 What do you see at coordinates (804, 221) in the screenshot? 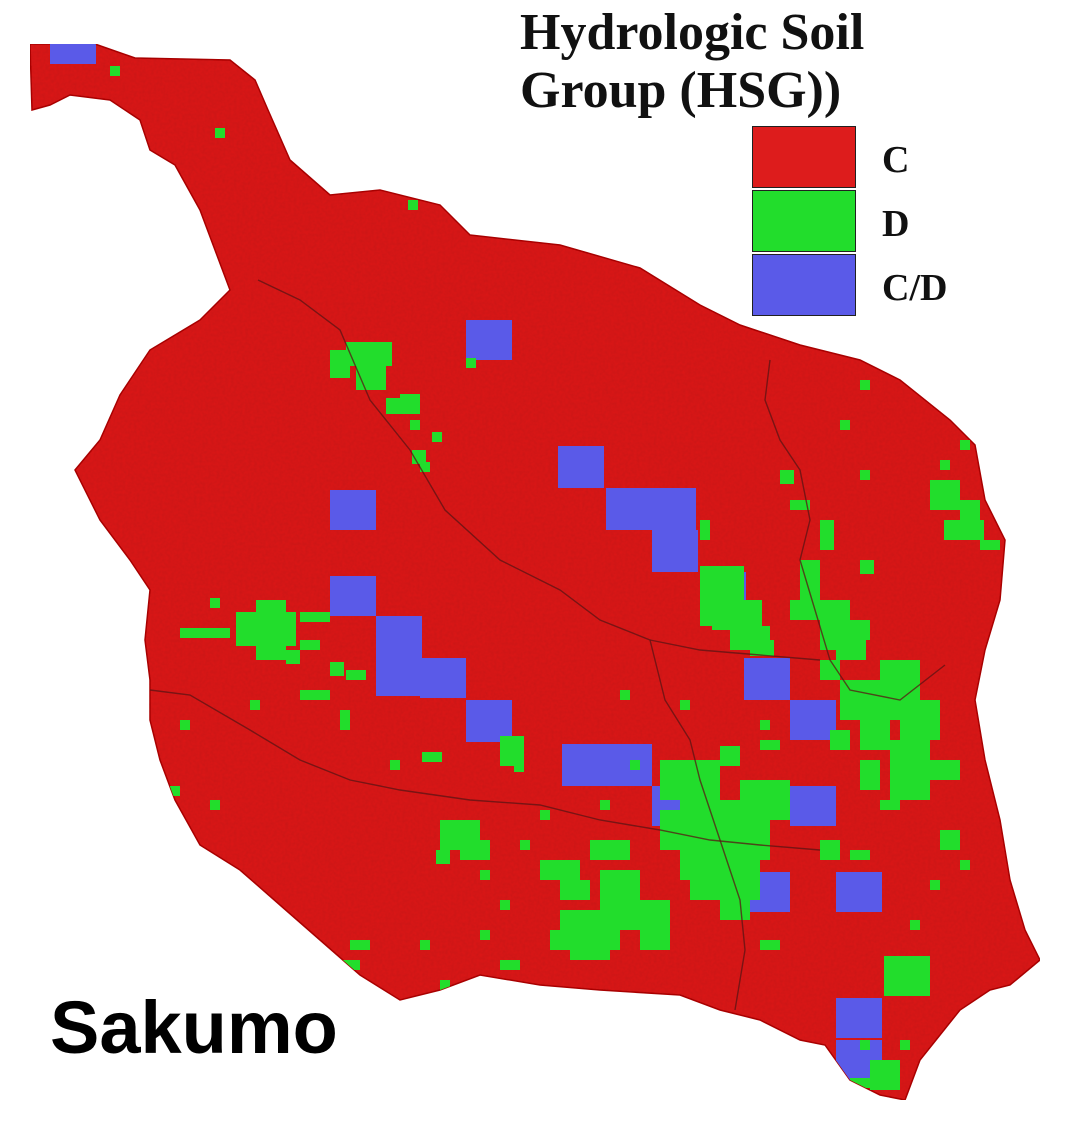
I see `legend-swatch-d` at bounding box center [804, 221].